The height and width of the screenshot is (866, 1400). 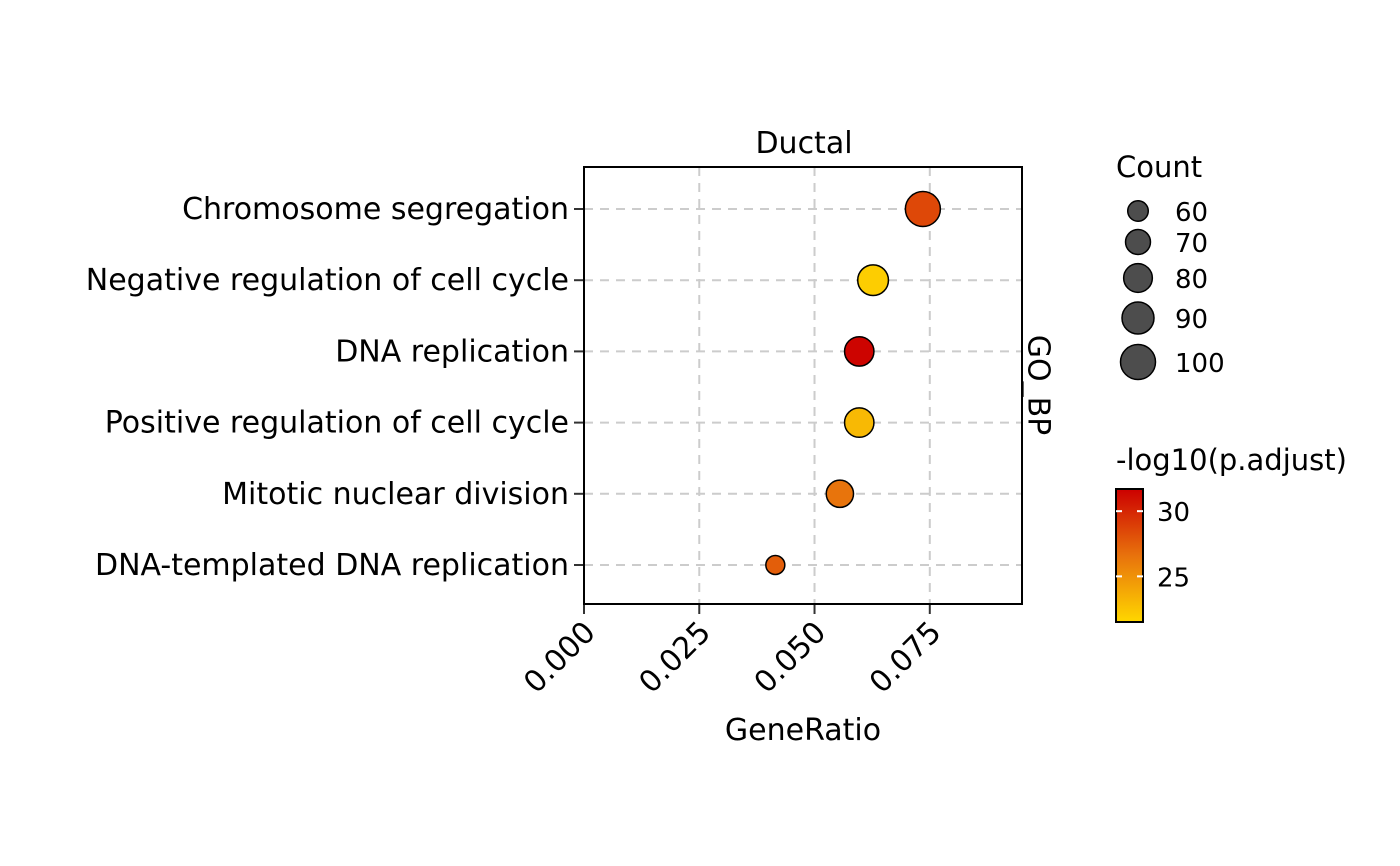 What do you see at coordinates (375, 209) in the screenshot?
I see `y-tick-label: Chromosome segregation` at bounding box center [375, 209].